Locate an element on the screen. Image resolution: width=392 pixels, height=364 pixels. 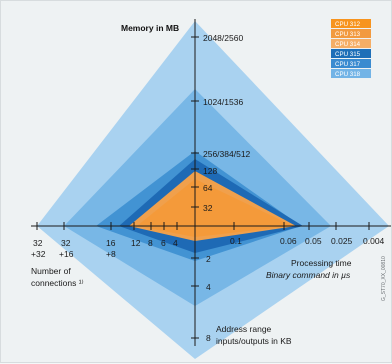
axis-label-io-line2: inputs/outputs in KB is located at coordinates (254, 341).